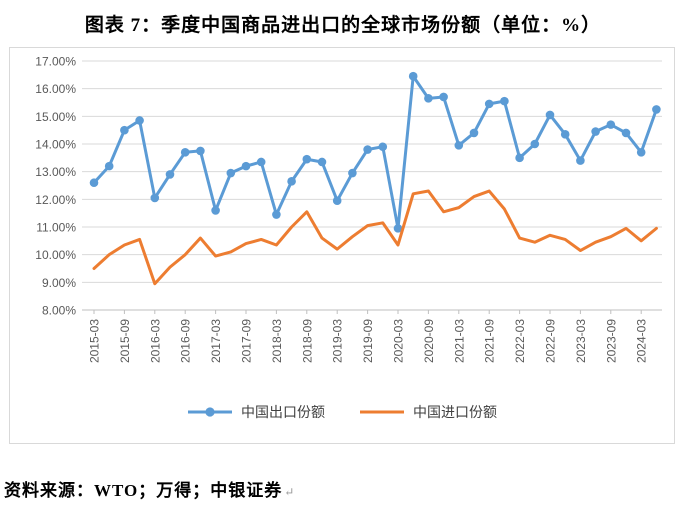 This screenshot has width=686, height=515. I want to click on y-tick-label: 16.00%, so click(55, 89).